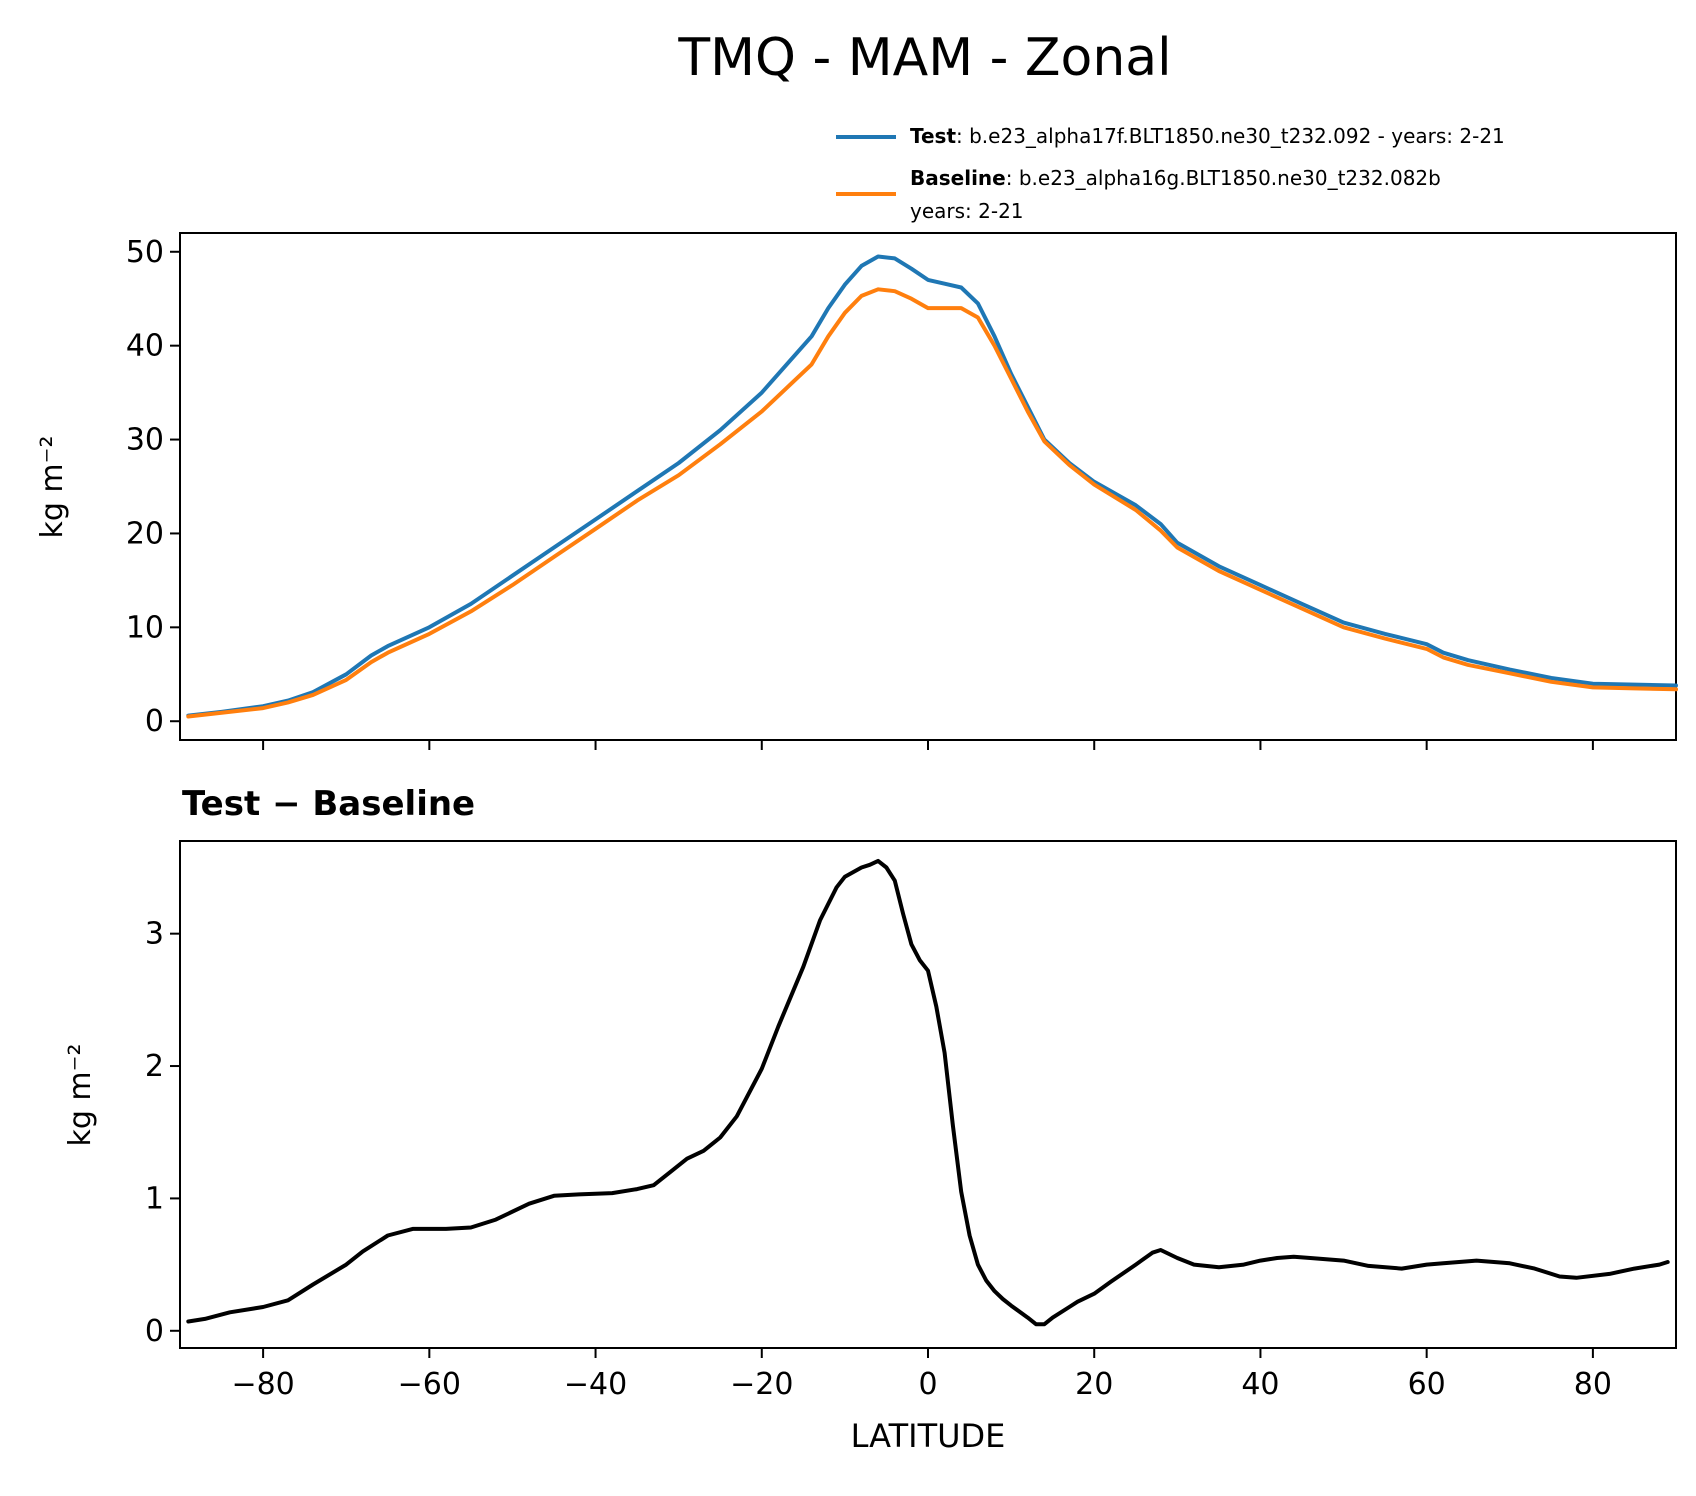 The height and width of the screenshot is (1496, 1696). What do you see at coordinates (145, 533) in the screenshot?
I see `panel-top-ytick-label: 20` at bounding box center [145, 533].